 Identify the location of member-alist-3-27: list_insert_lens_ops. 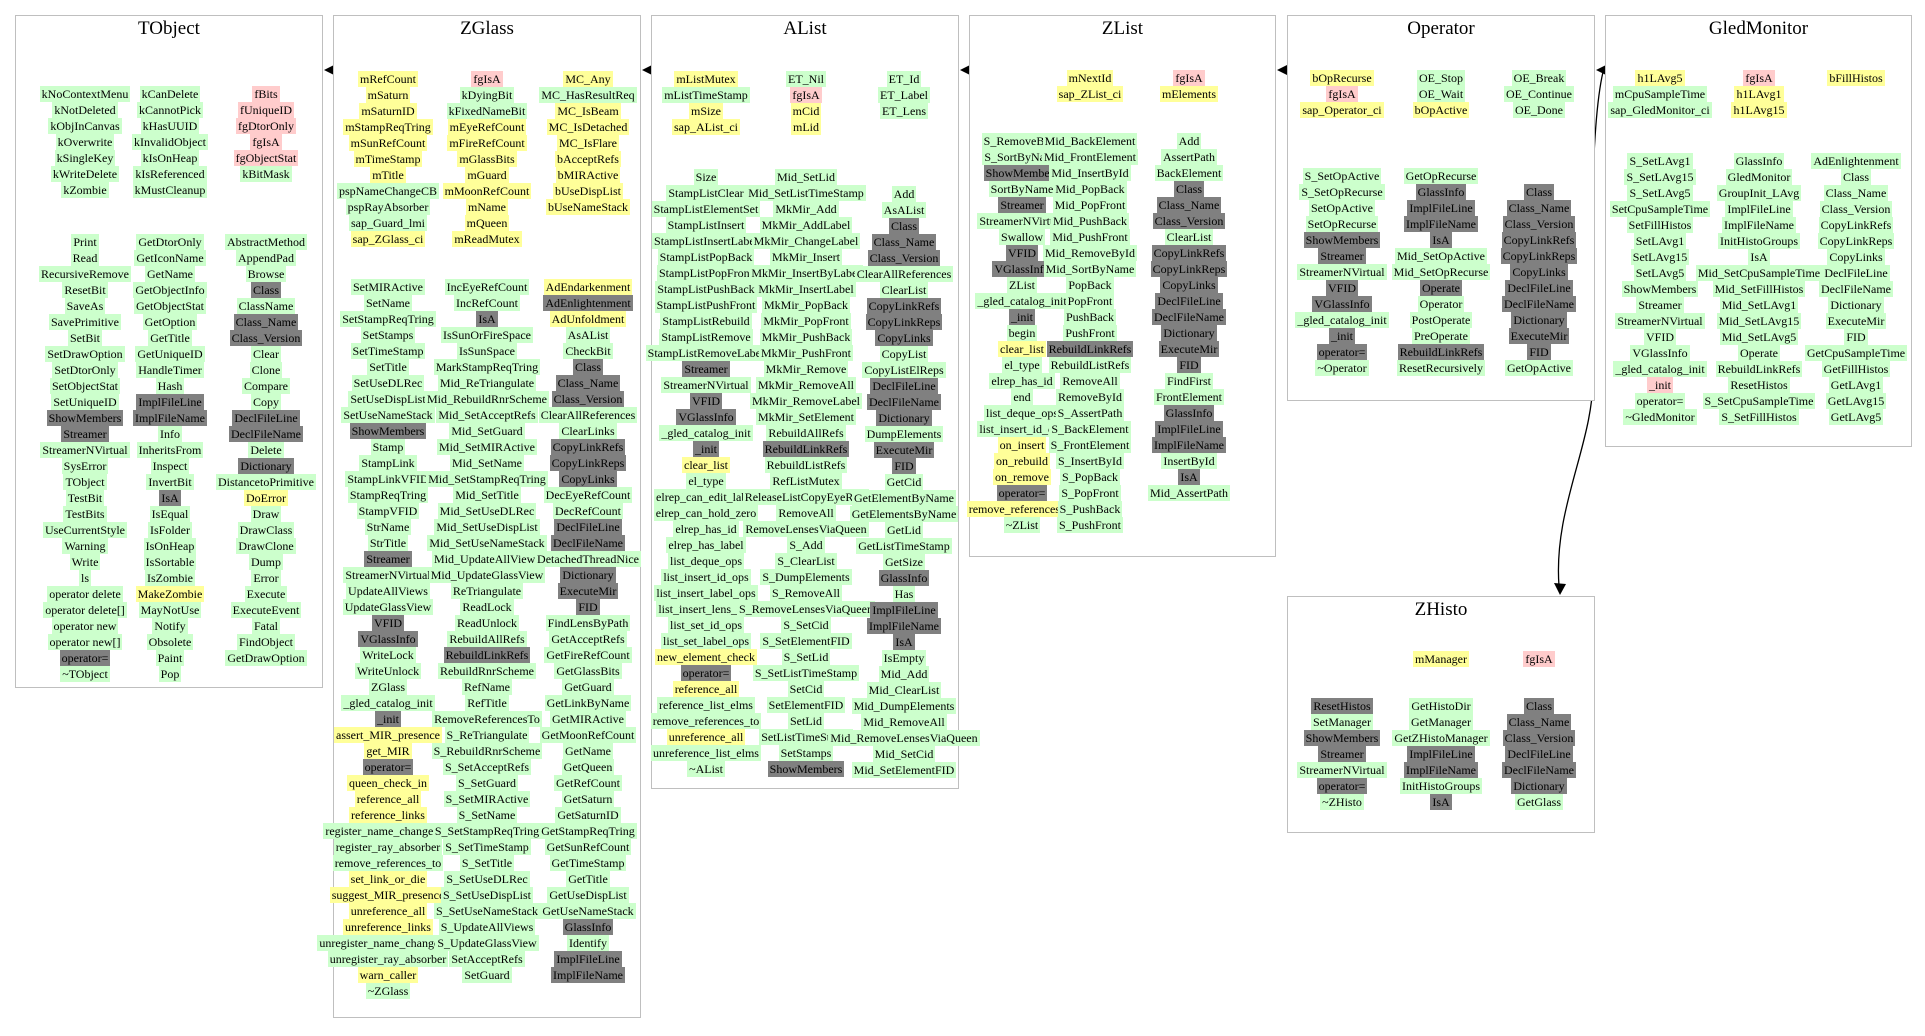
(706, 609).